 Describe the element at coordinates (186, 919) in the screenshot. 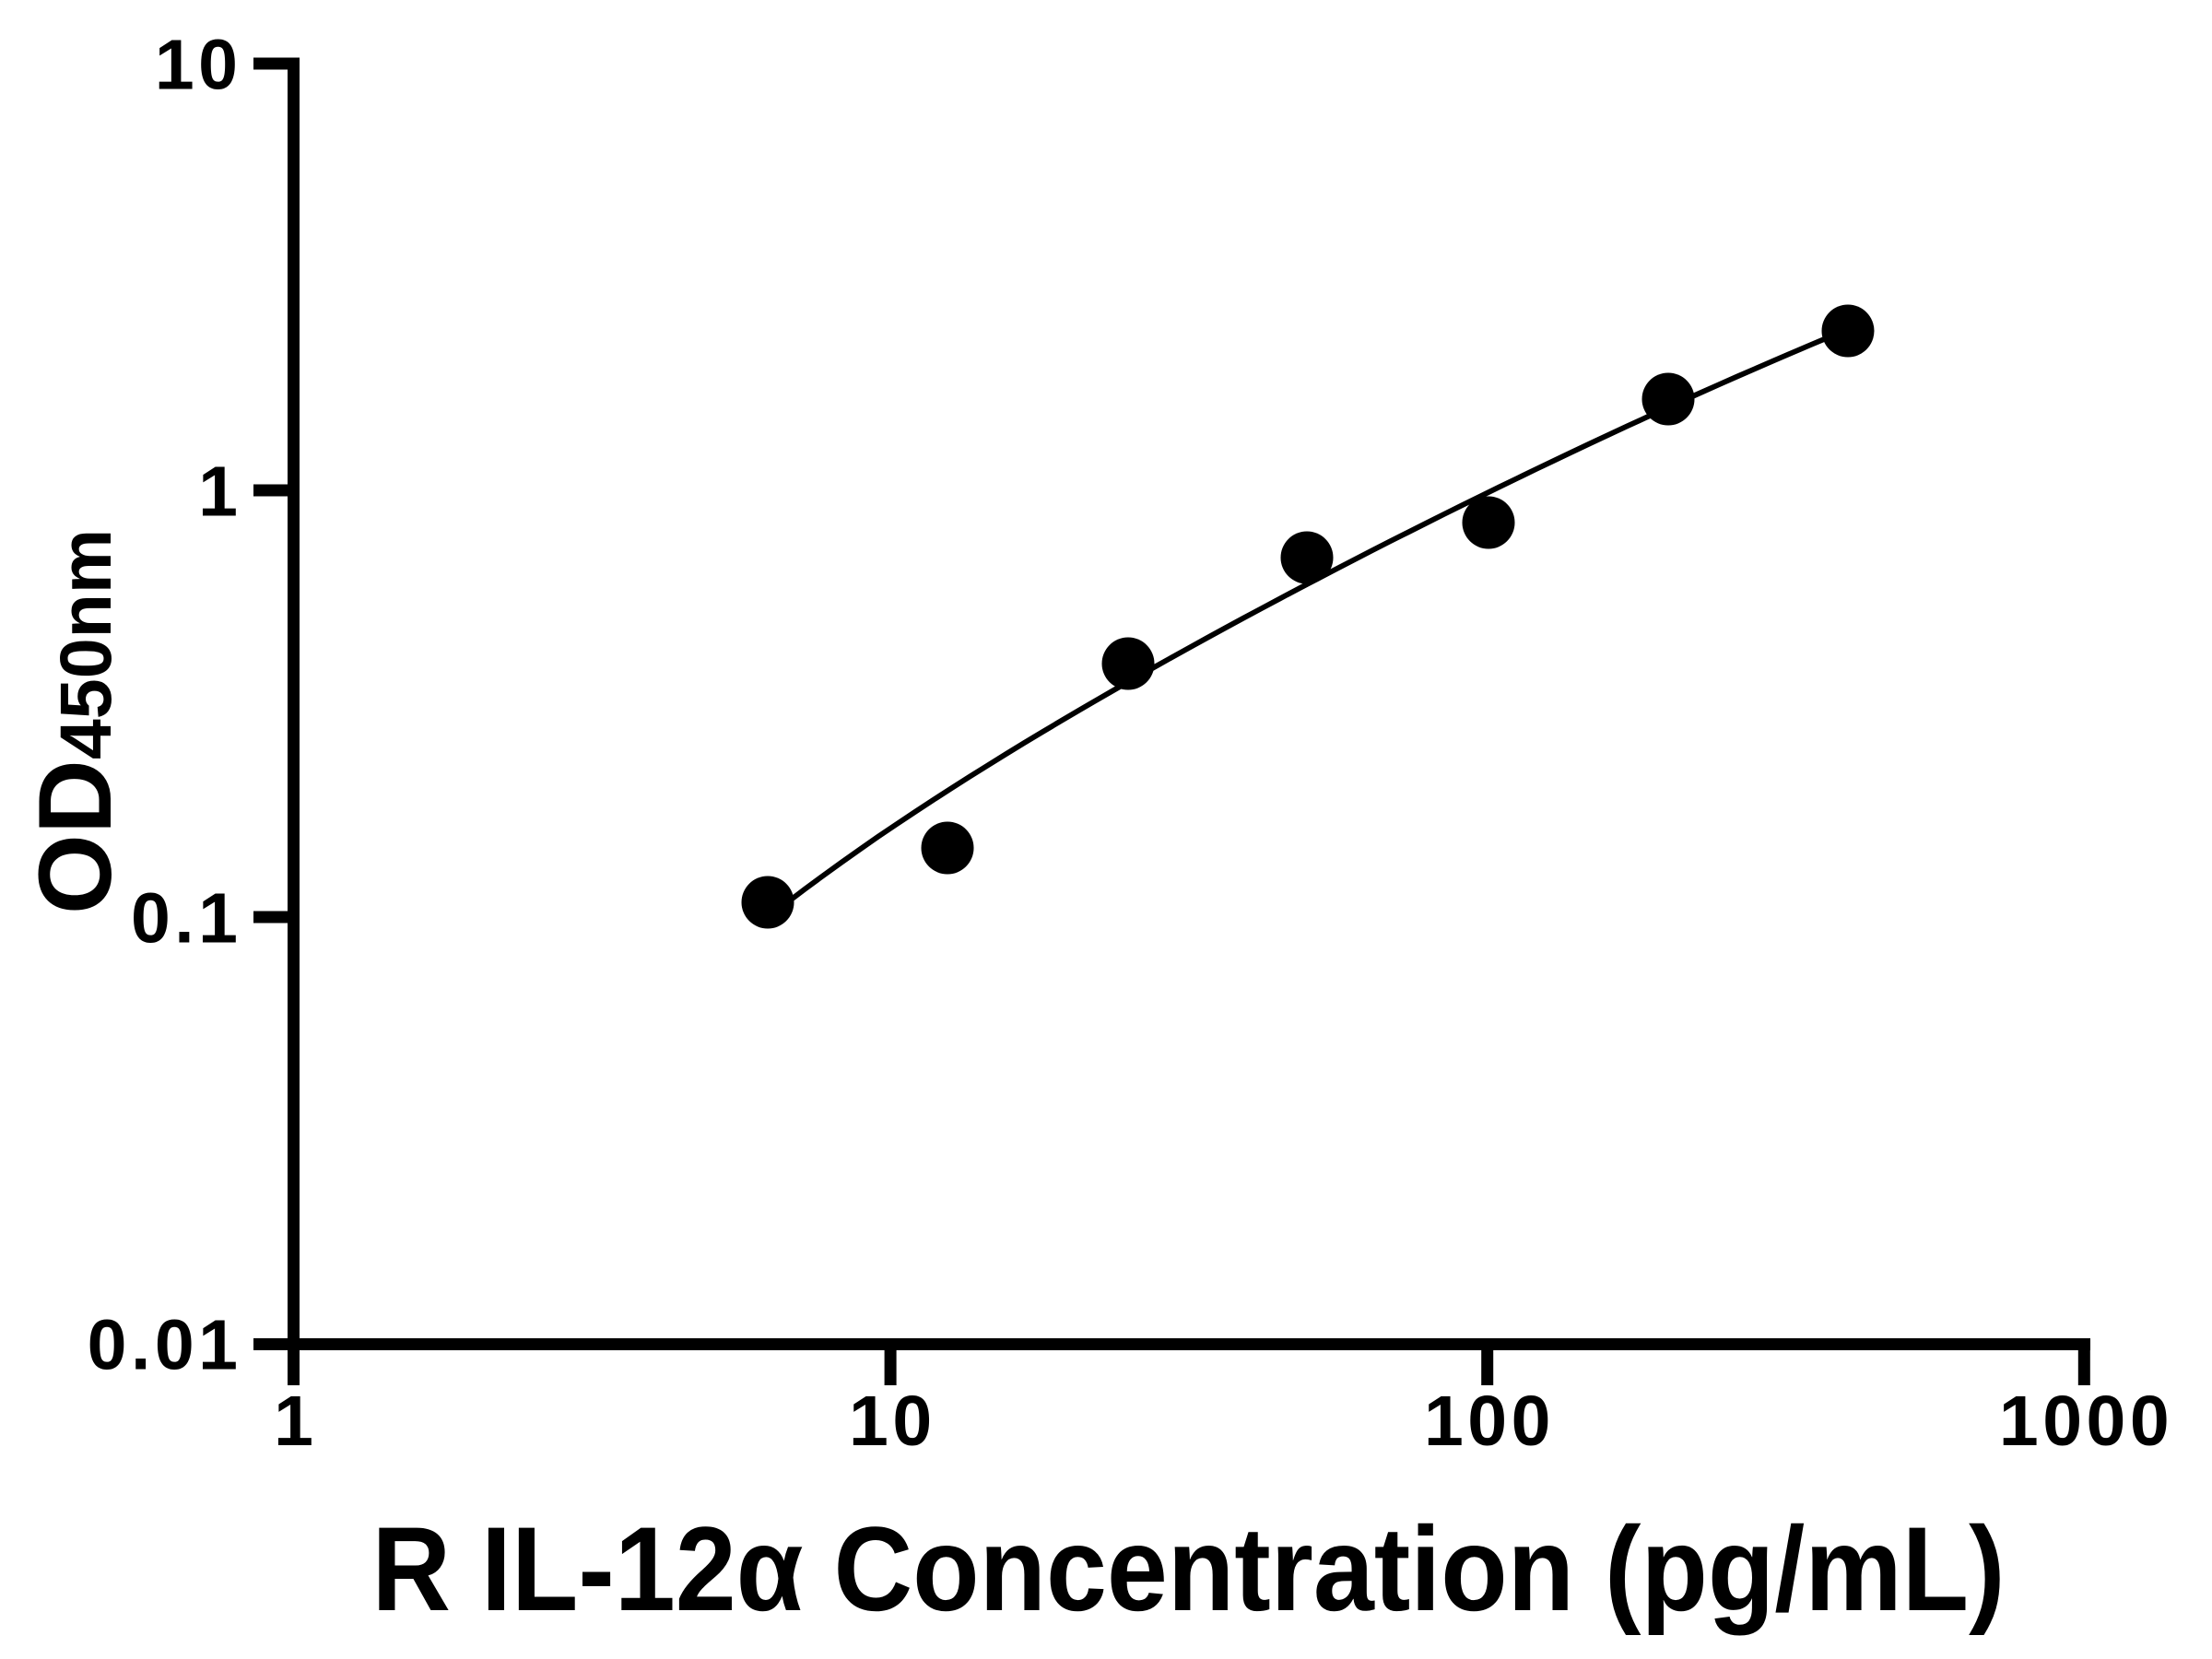

I see `svg-text: 0.1` at that location.